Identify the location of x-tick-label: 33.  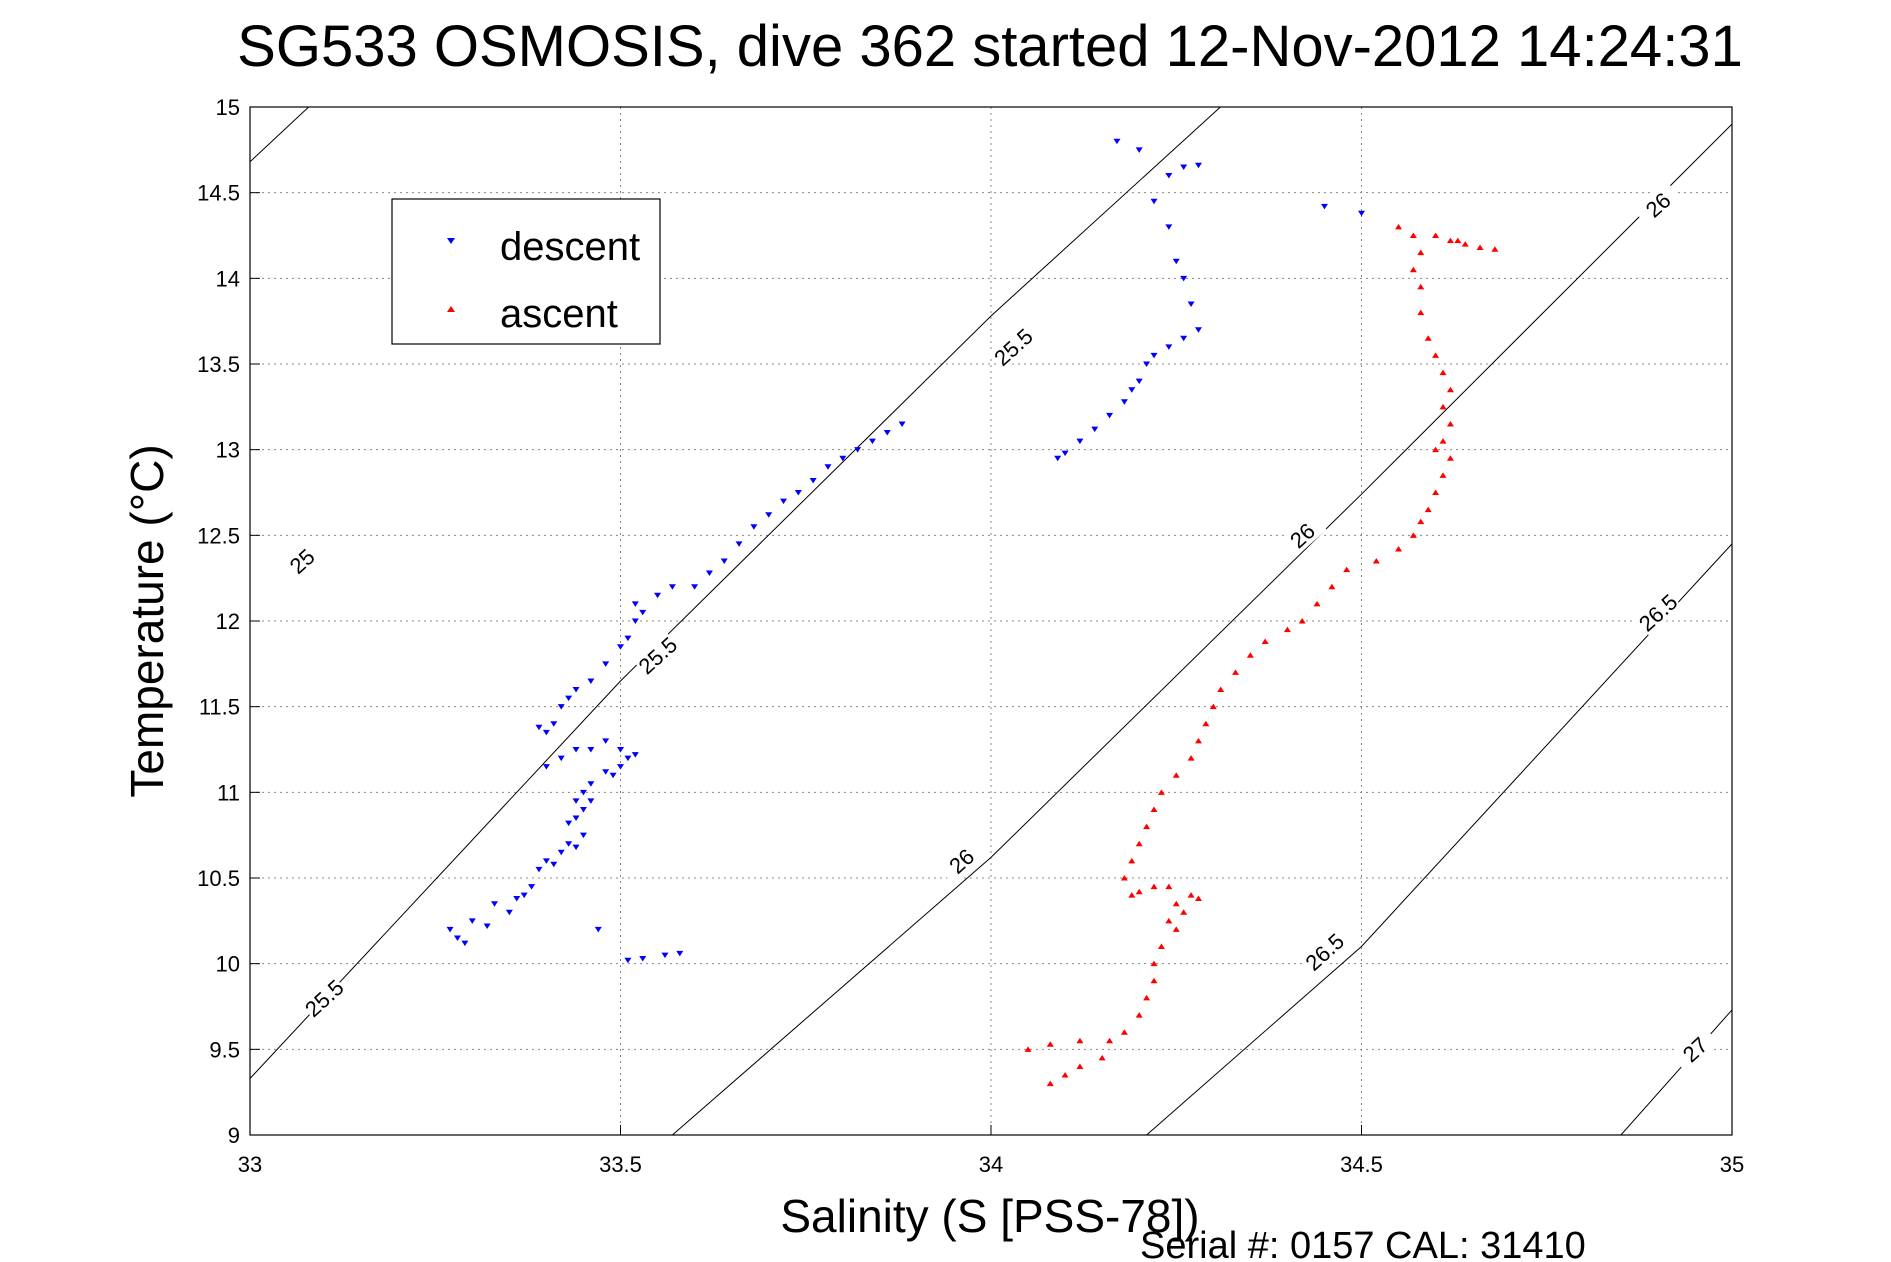
(250, 1164).